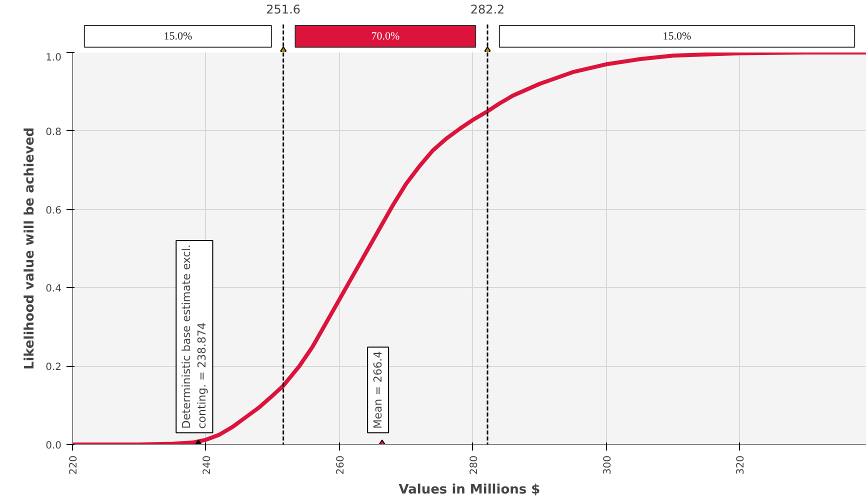 This screenshot has height=500, width=866. What do you see at coordinates (54, 58) in the screenshot?
I see `y-tick-label: 1.0` at bounding box center [54, 58].